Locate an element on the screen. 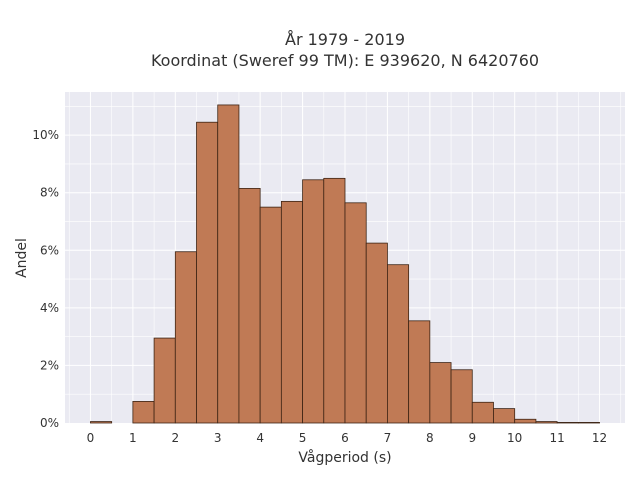 The image size is (640, 480). x-tick-label: 11 is located at coordinates (556, 438).